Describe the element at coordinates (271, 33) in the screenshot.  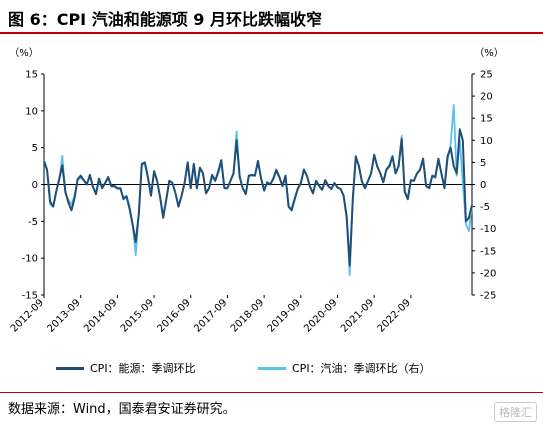
I see `title-divider` at that location.